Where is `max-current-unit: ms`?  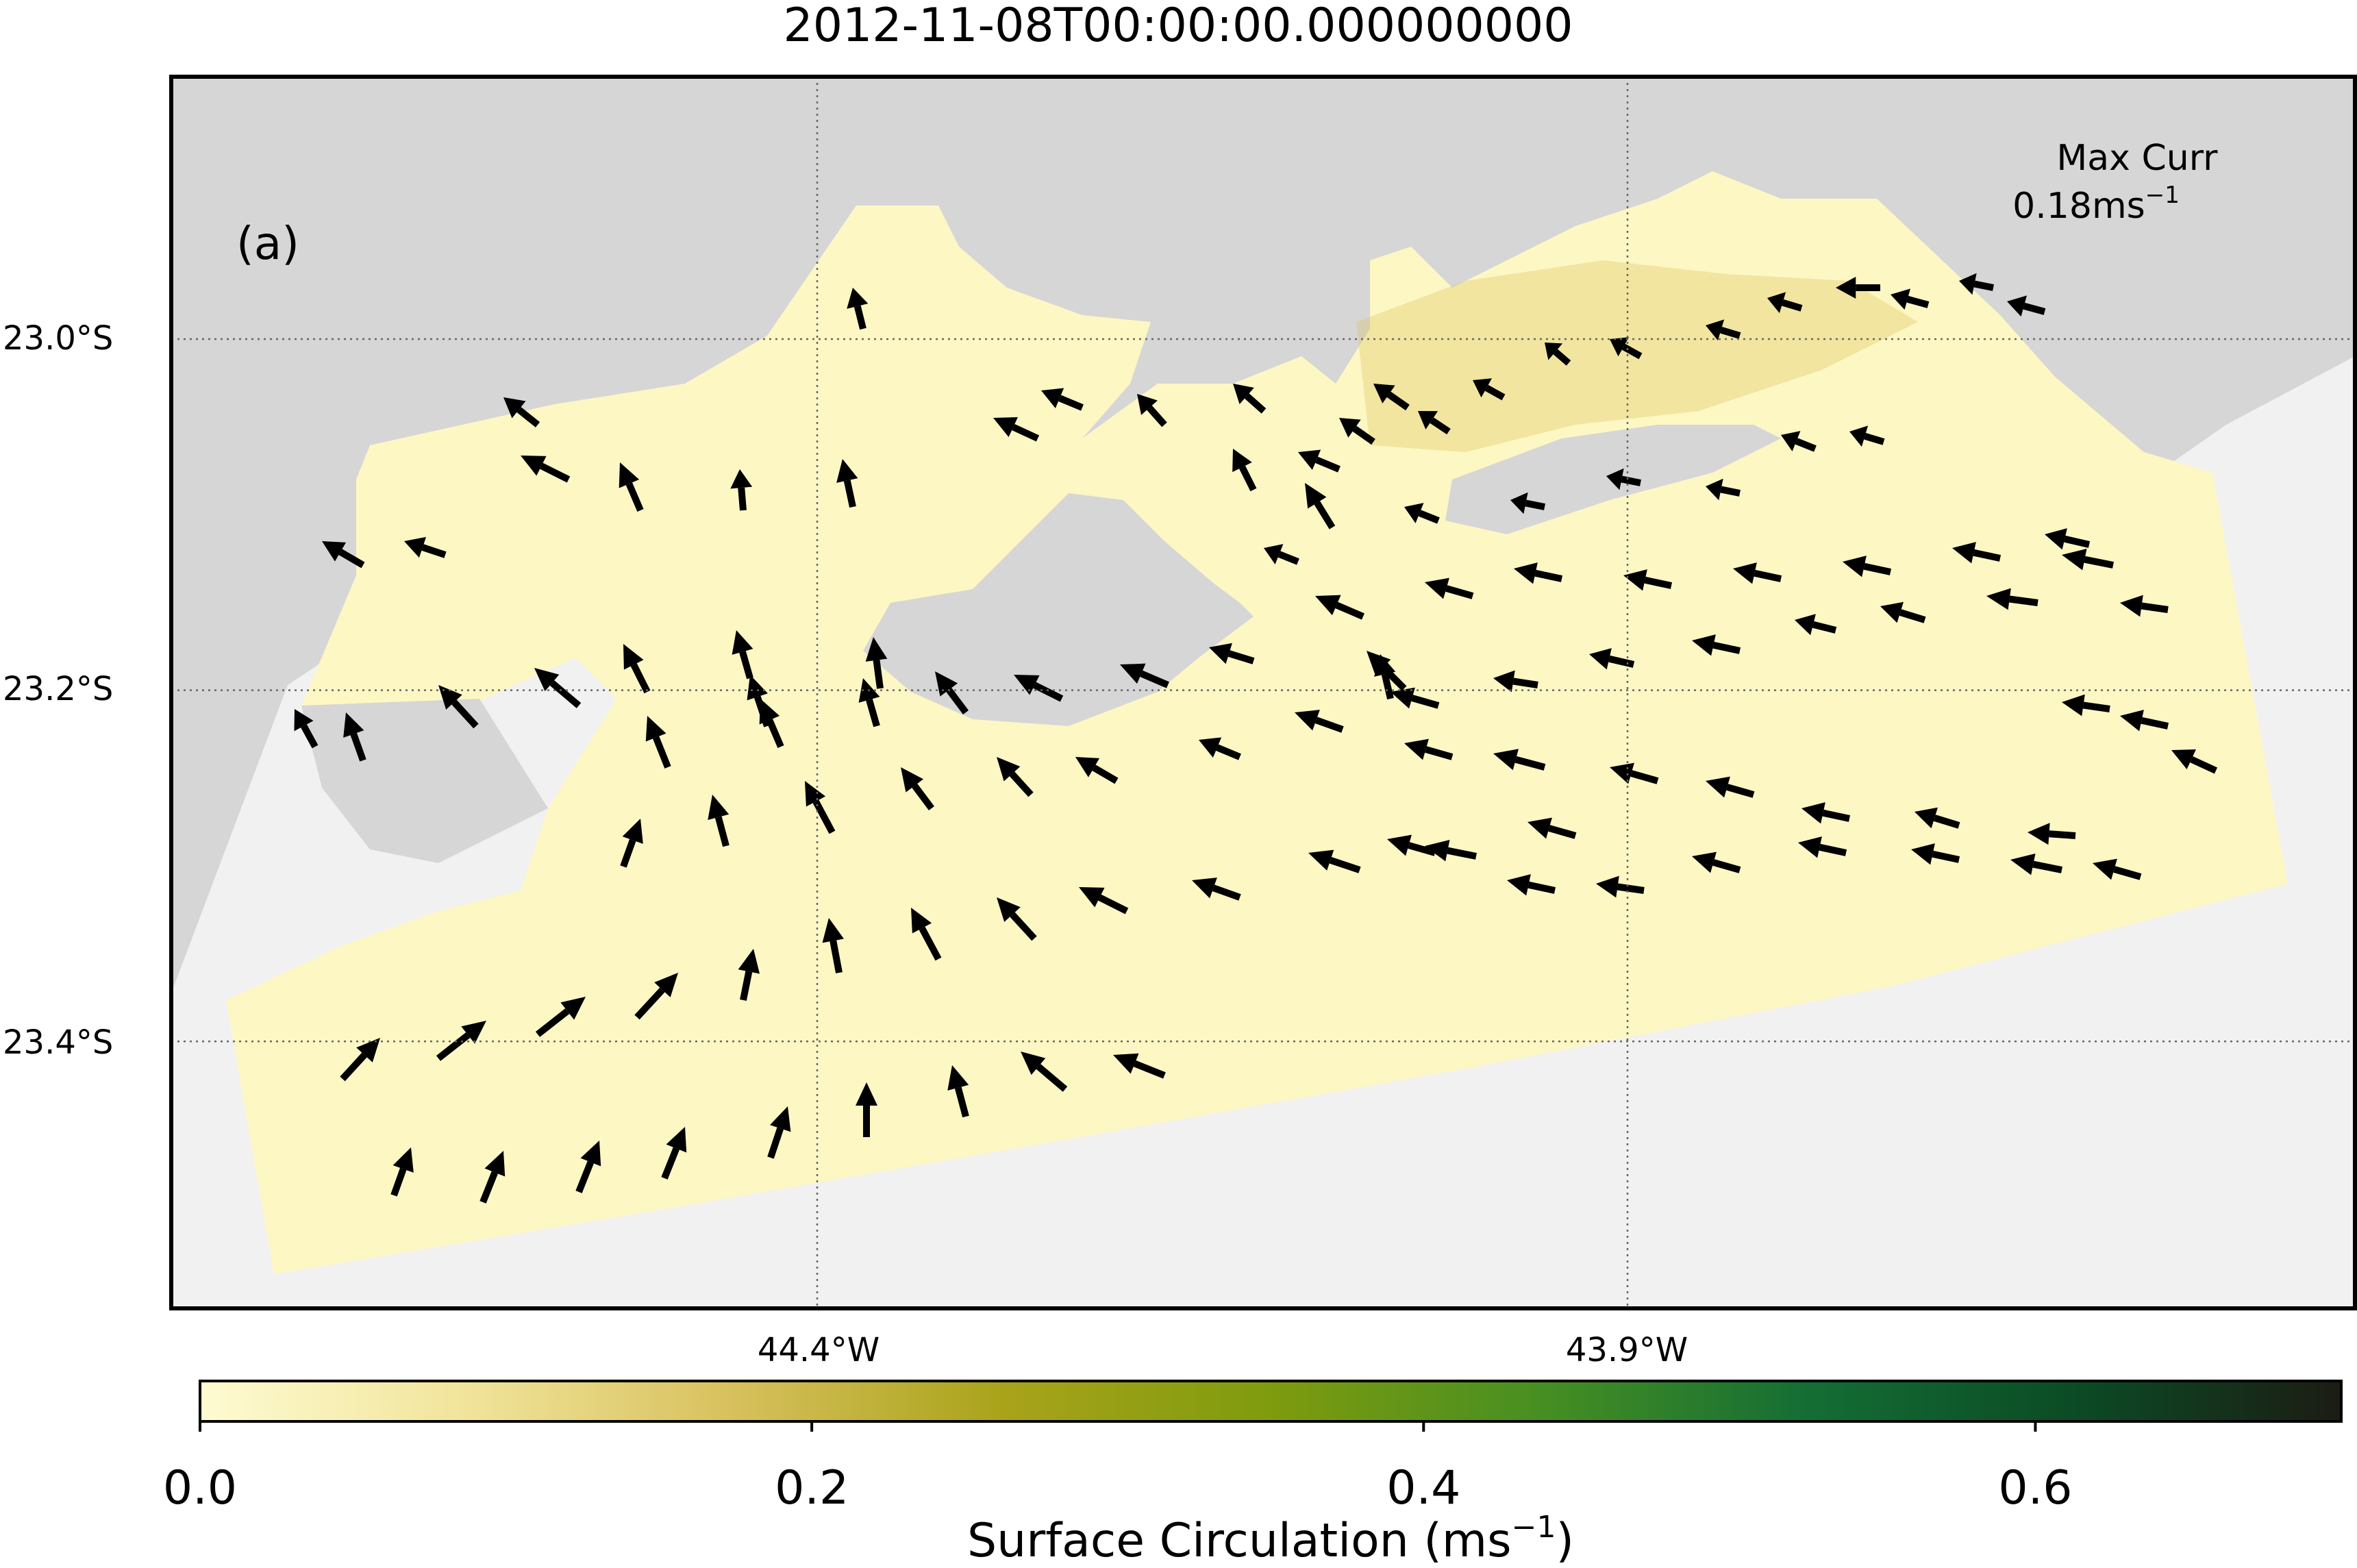
max-current-unit: ms is located at coordinates (2119, 206).